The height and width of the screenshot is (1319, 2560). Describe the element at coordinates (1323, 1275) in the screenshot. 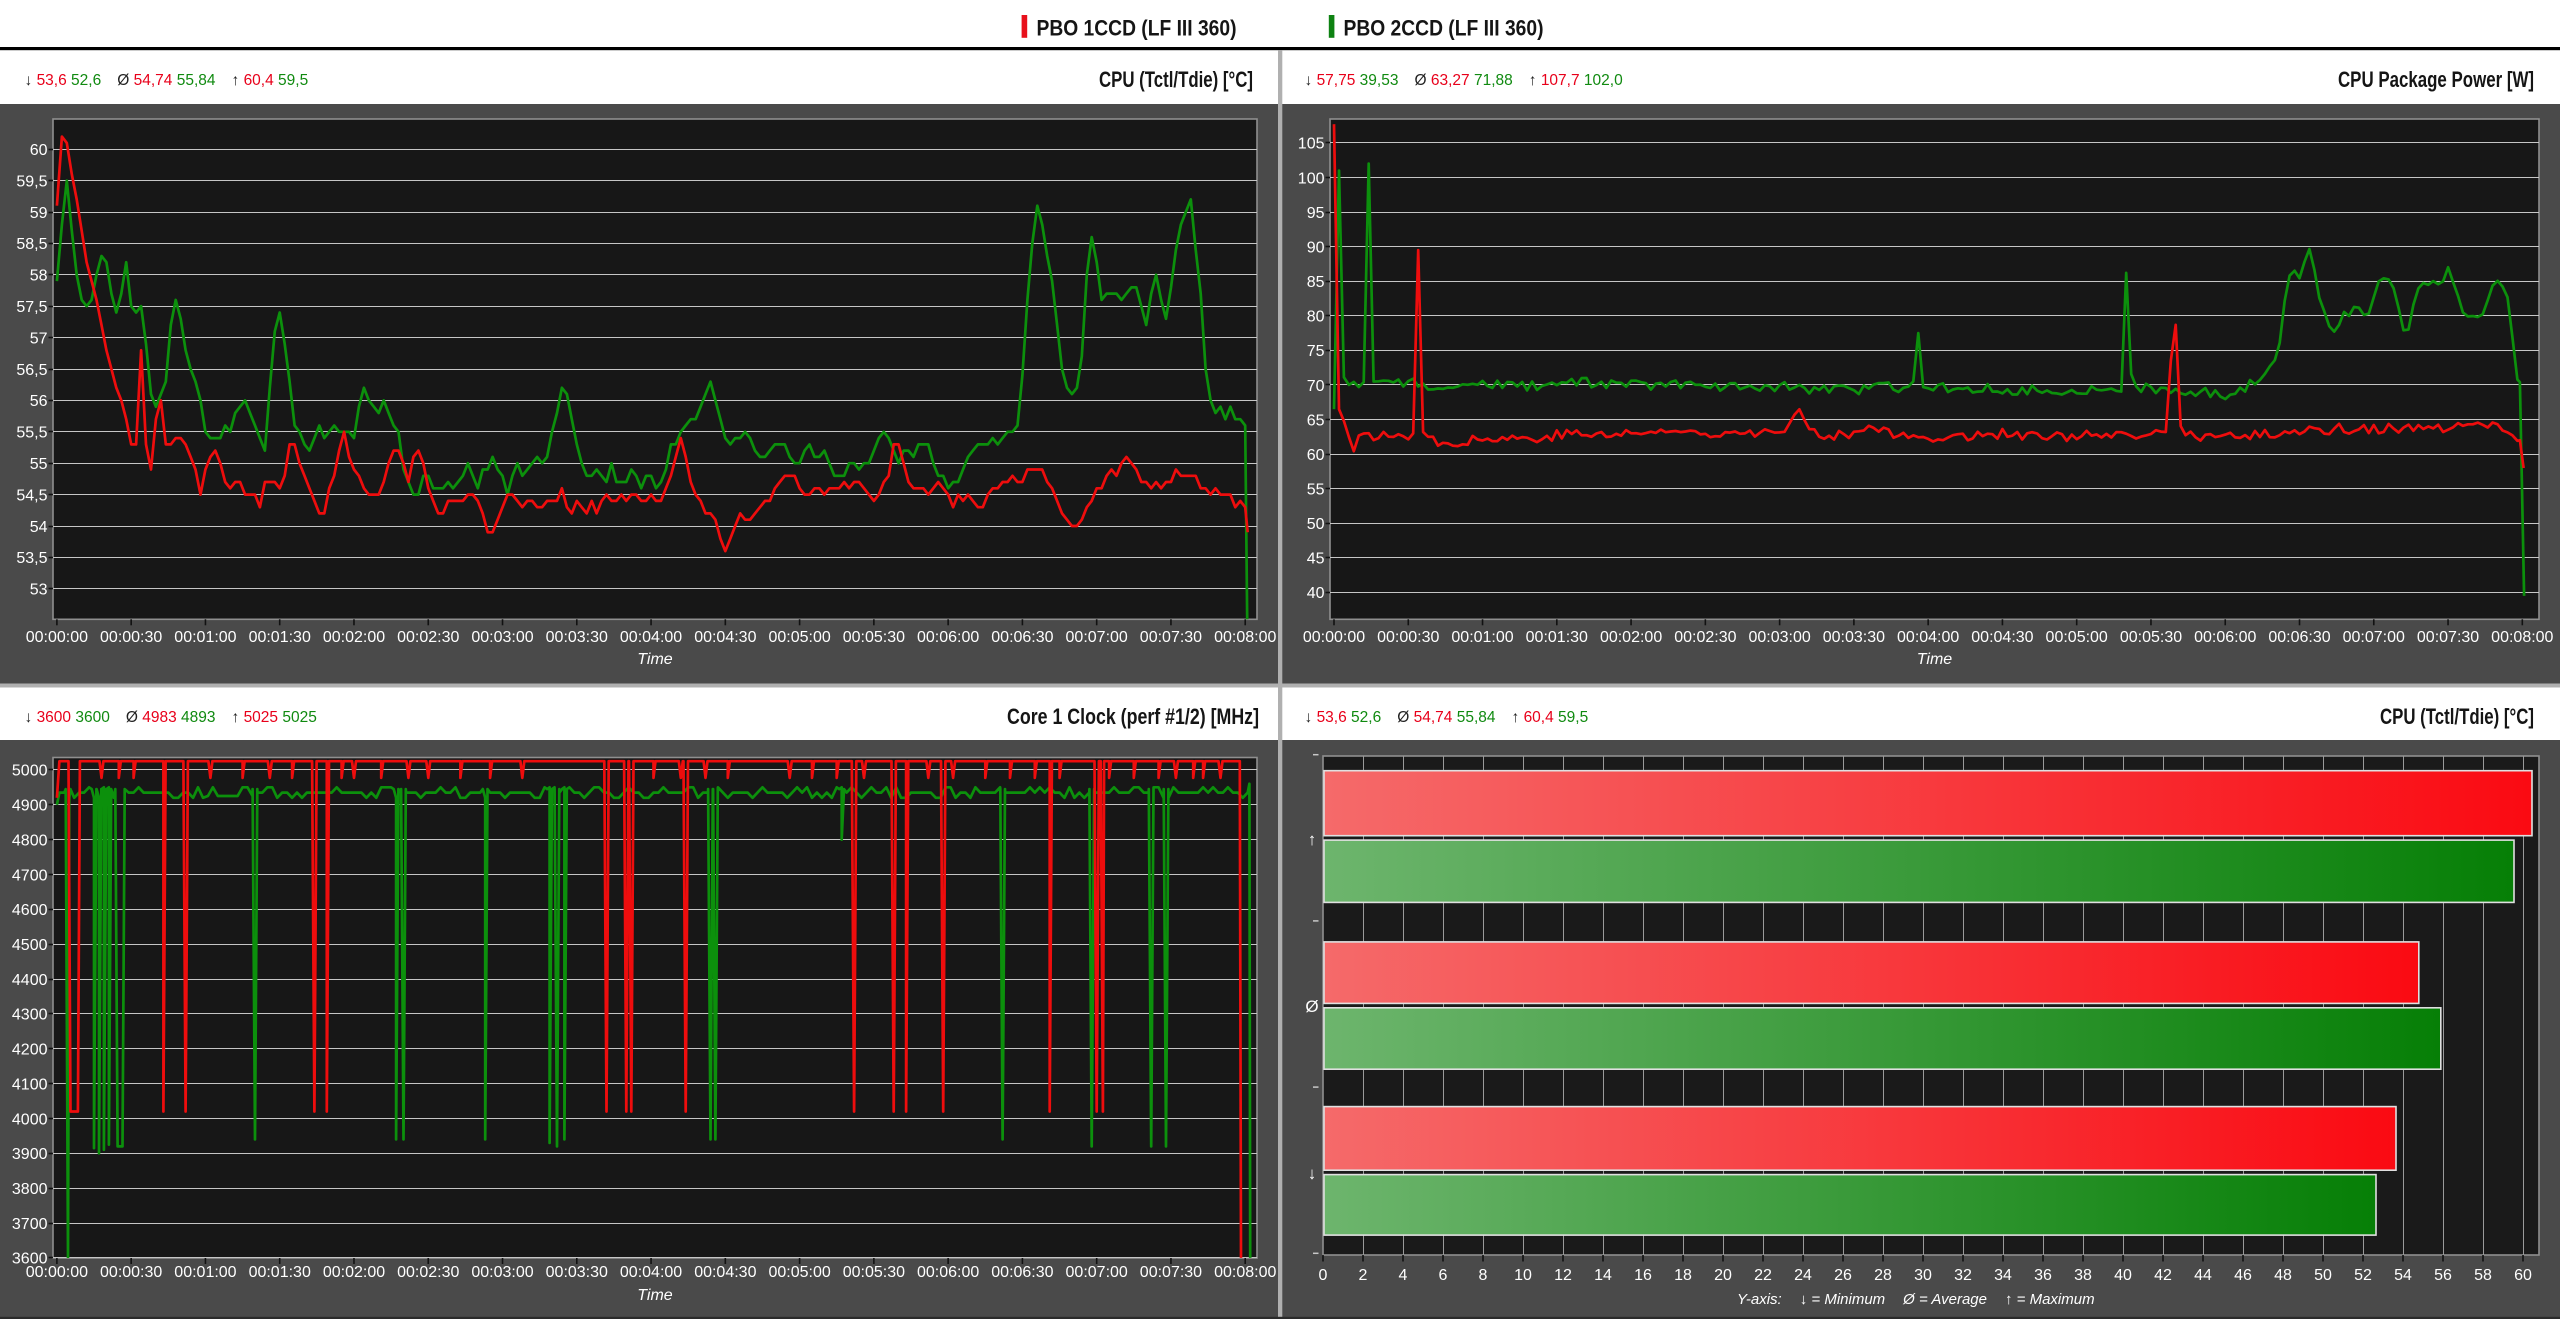

I see `svg-text: 0` at that location.